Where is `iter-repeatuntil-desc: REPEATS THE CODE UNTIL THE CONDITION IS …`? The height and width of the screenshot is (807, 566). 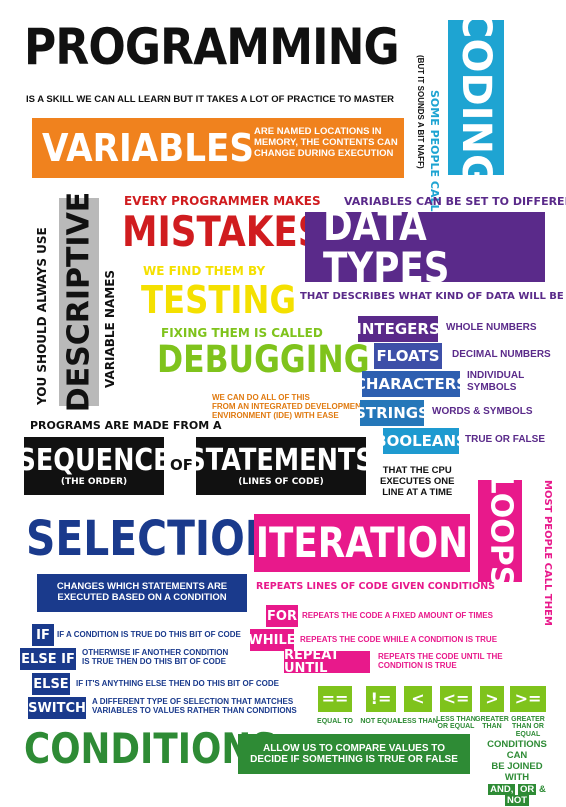
iter-repeatuntil-desc: REPEATS THE CODE UNTIL THE CONDITION IS … is located at coordinates (440, 661).